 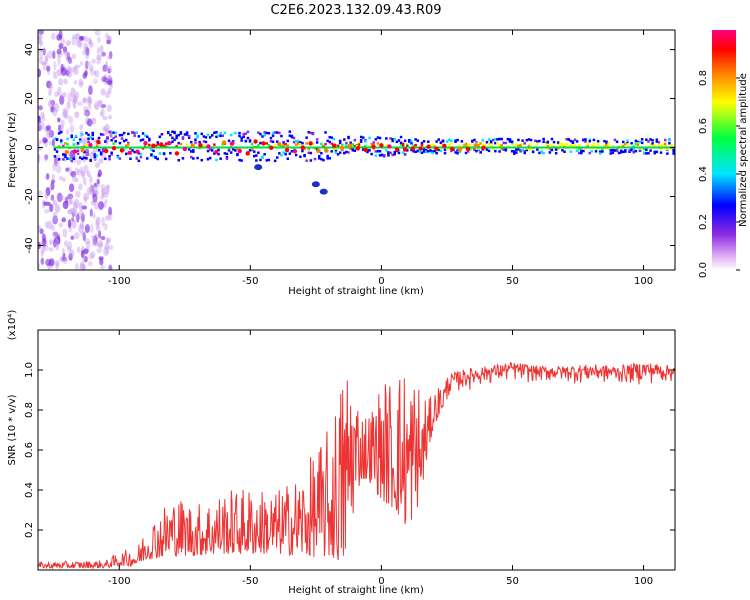 What do you see at coordinates (703, 78) in the screenshot?
I see `colorbar-tick-label: 0.8` at bounding box center [703, 78].